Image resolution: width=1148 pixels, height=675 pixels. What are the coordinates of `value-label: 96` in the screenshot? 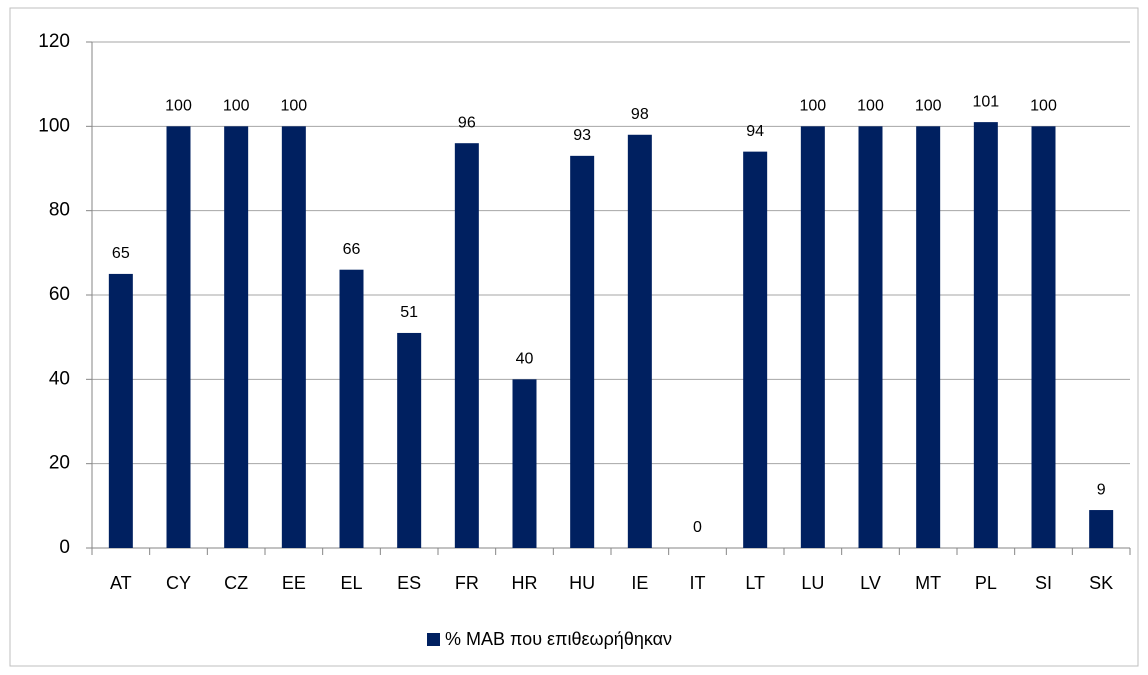 It's located at (467, 122).